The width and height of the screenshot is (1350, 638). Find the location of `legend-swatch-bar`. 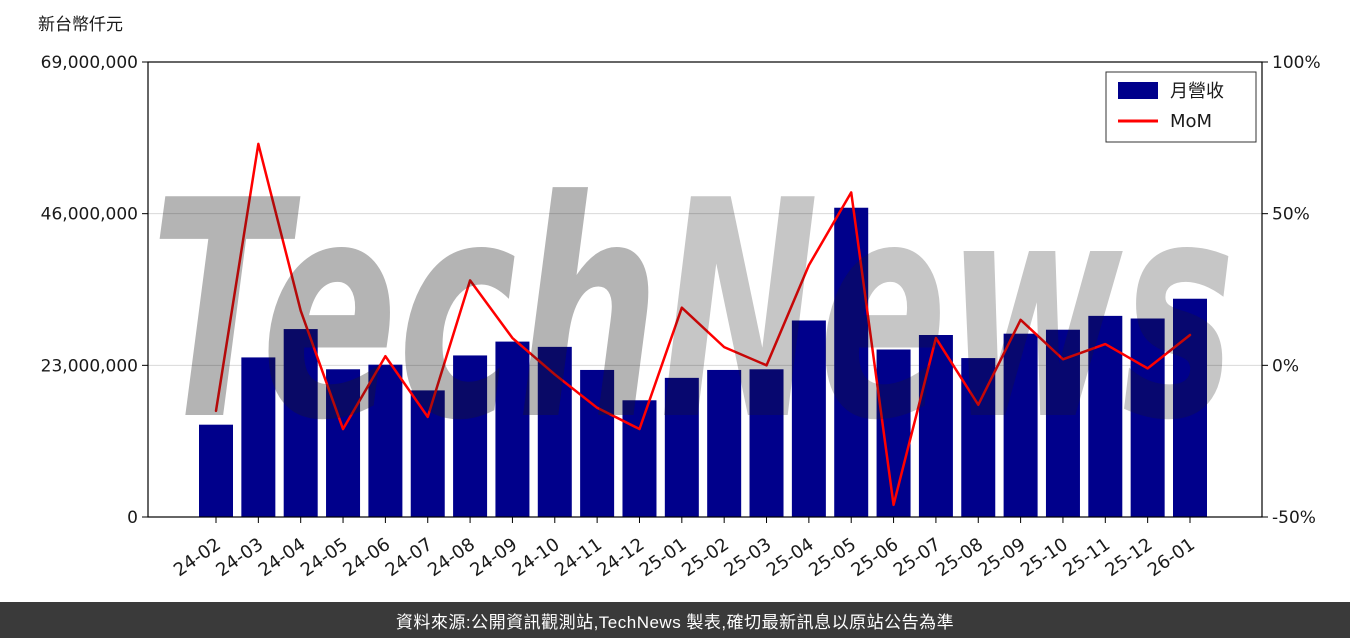

legend-swatch-bar is located at coordinates (1138, 90).